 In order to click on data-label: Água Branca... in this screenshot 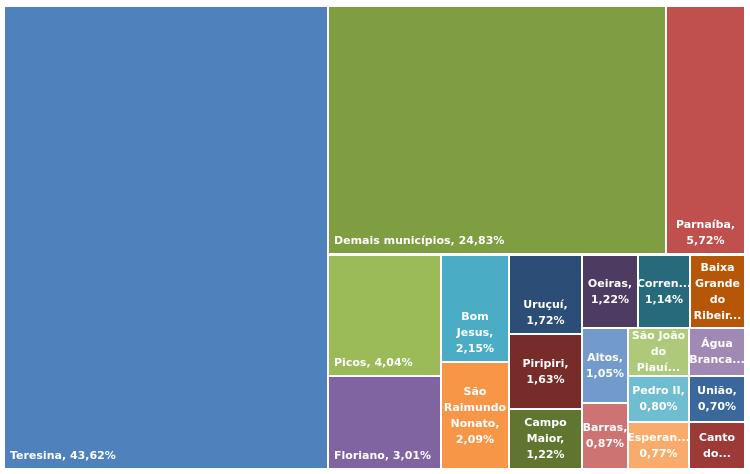, I will do `click(717, 351)`.